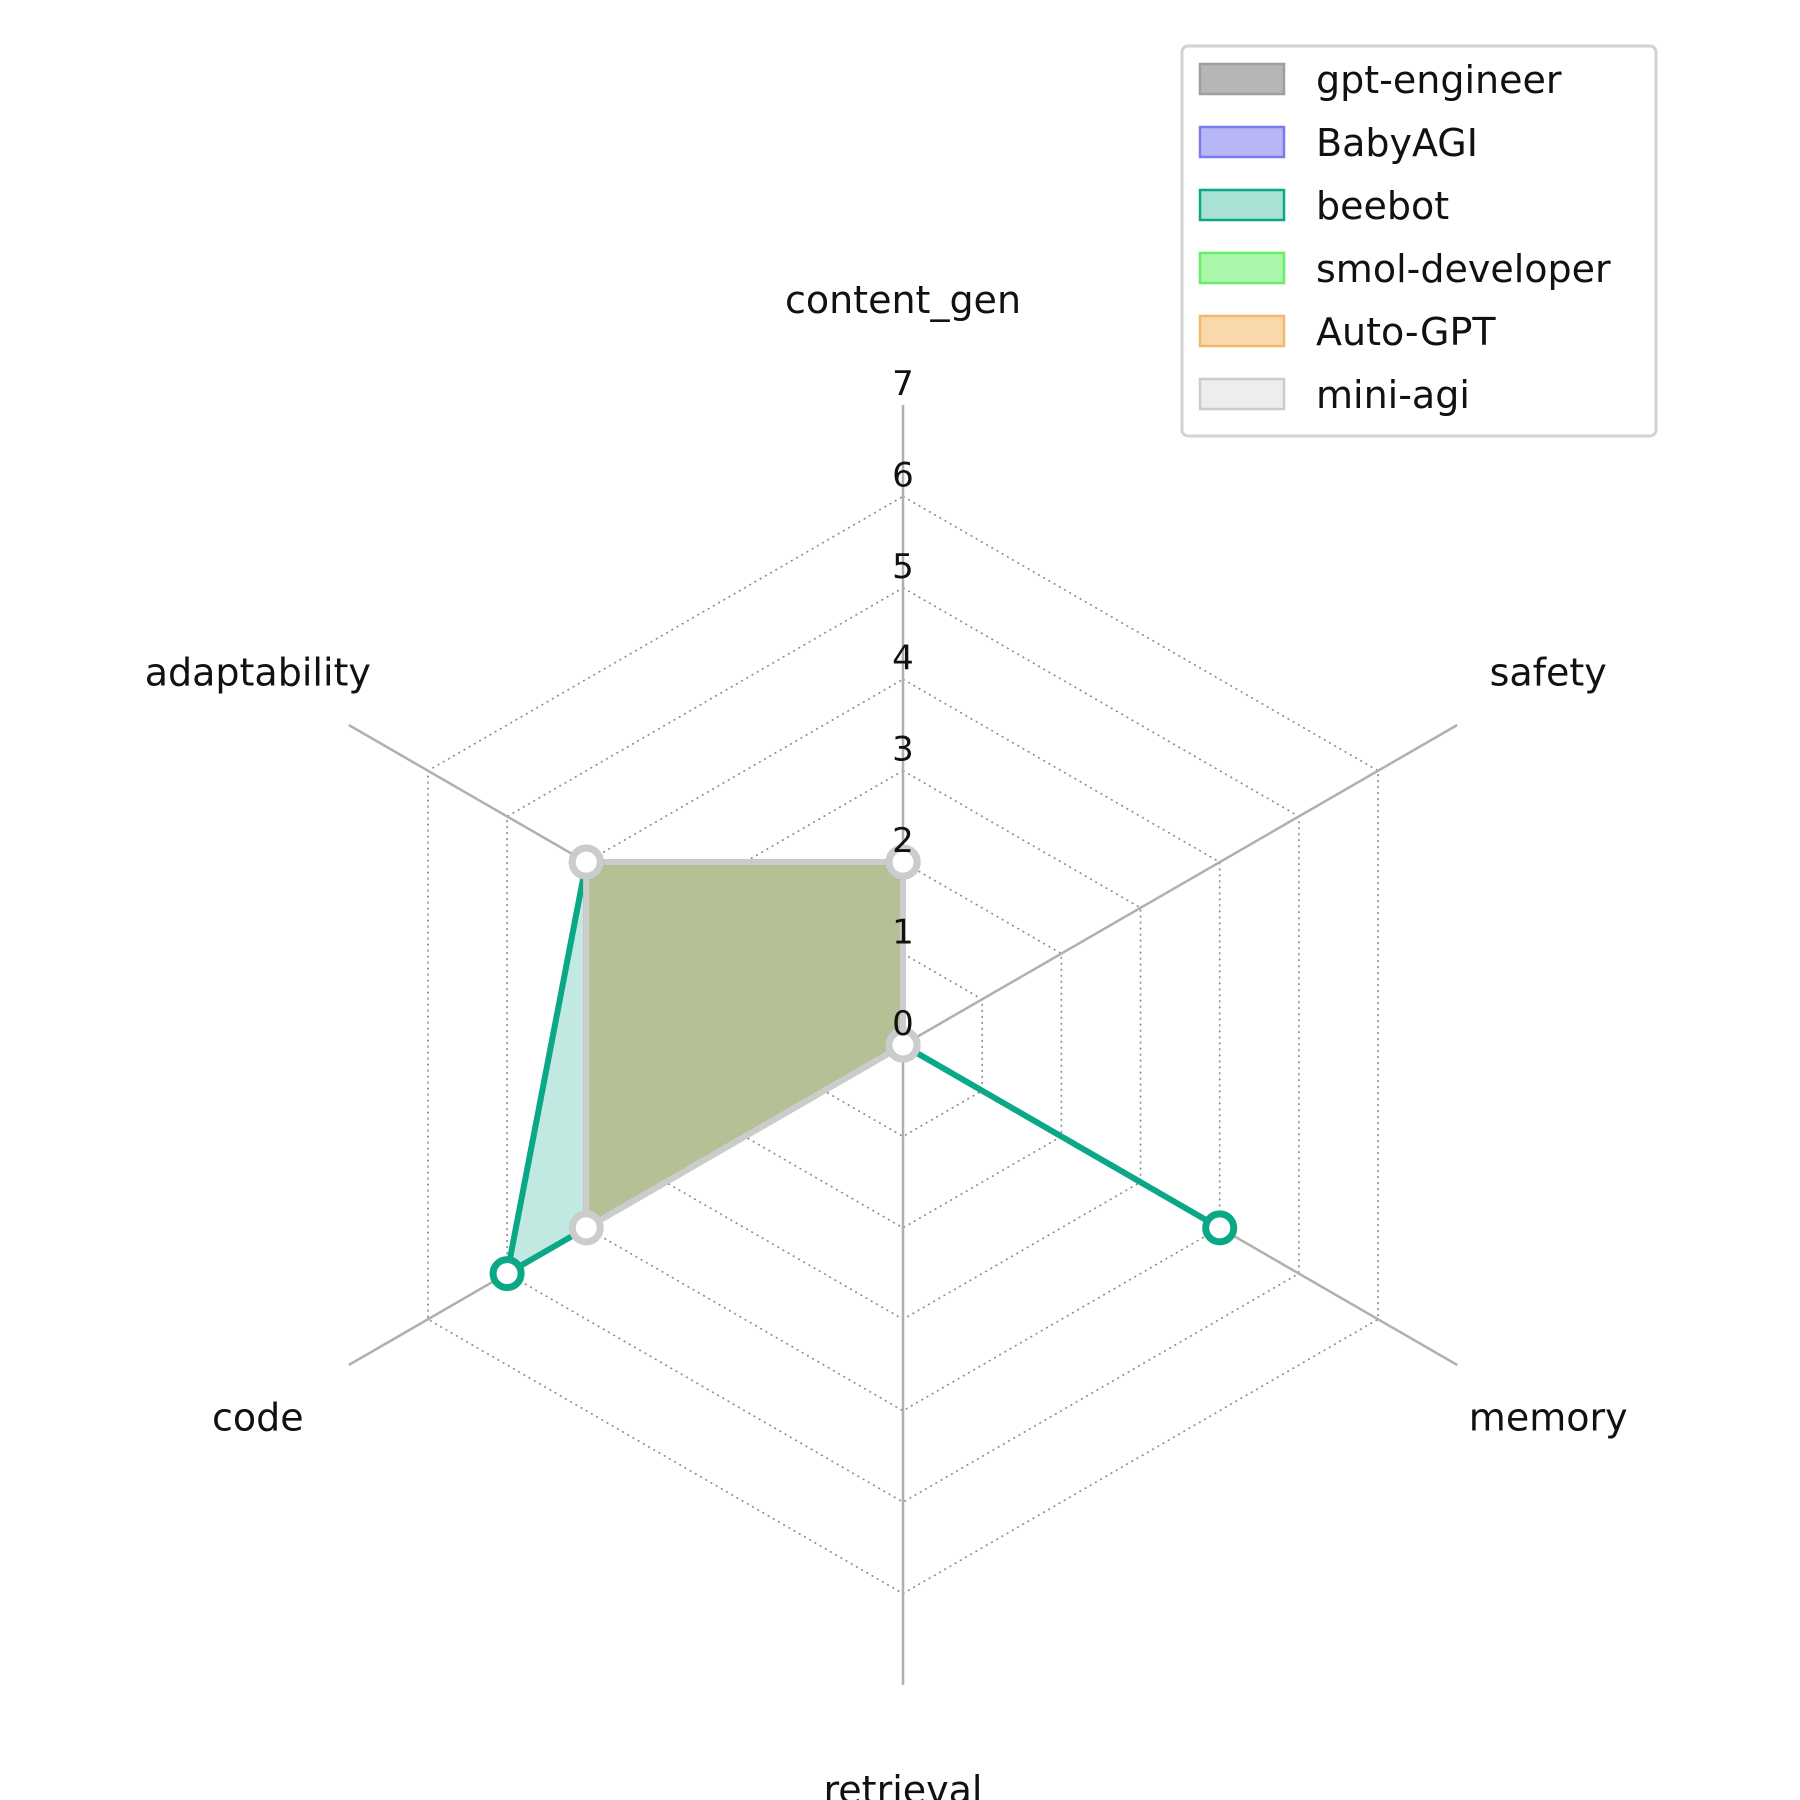 The width and height of the screenshot is (1800, 1800). Describe the element at coordinates (903, 933) in the screenshot. I see `r-tick-label-1: 1` at that location.